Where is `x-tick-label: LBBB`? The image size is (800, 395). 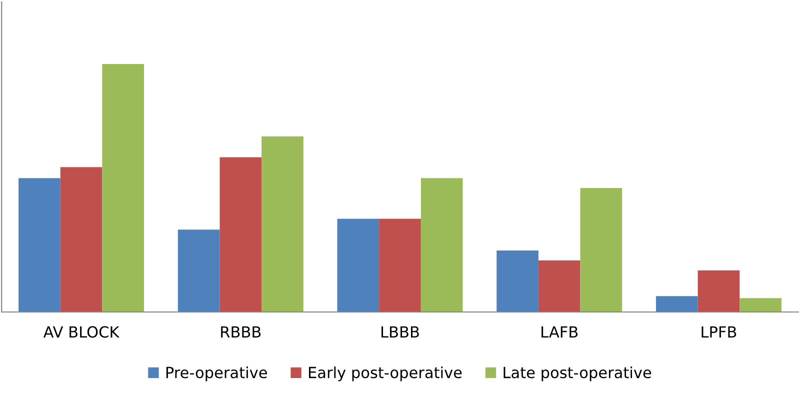 x-tick-label: LBBB is located at coordinates (400, 332).